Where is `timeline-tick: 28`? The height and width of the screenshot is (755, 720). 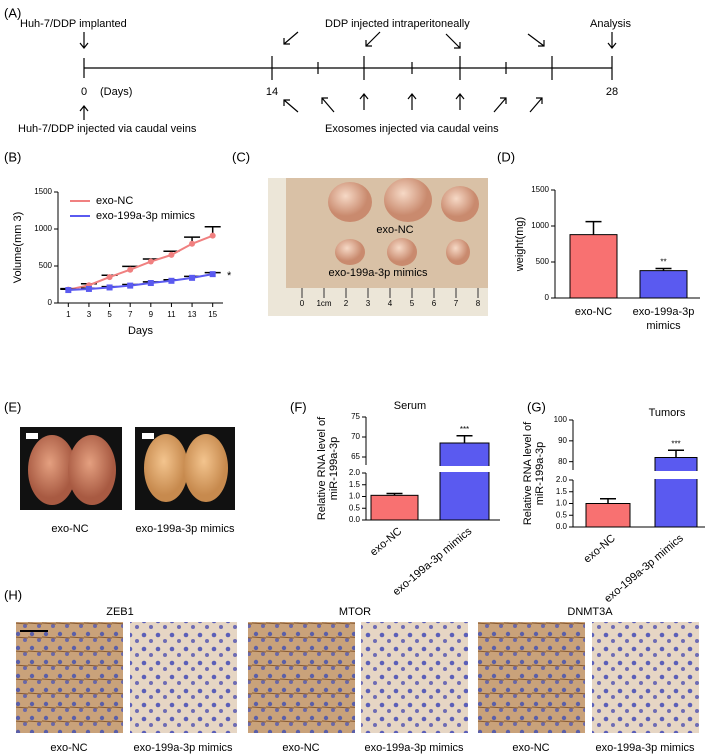
timeline-tick: 28 is located at coordinates (612, 92).